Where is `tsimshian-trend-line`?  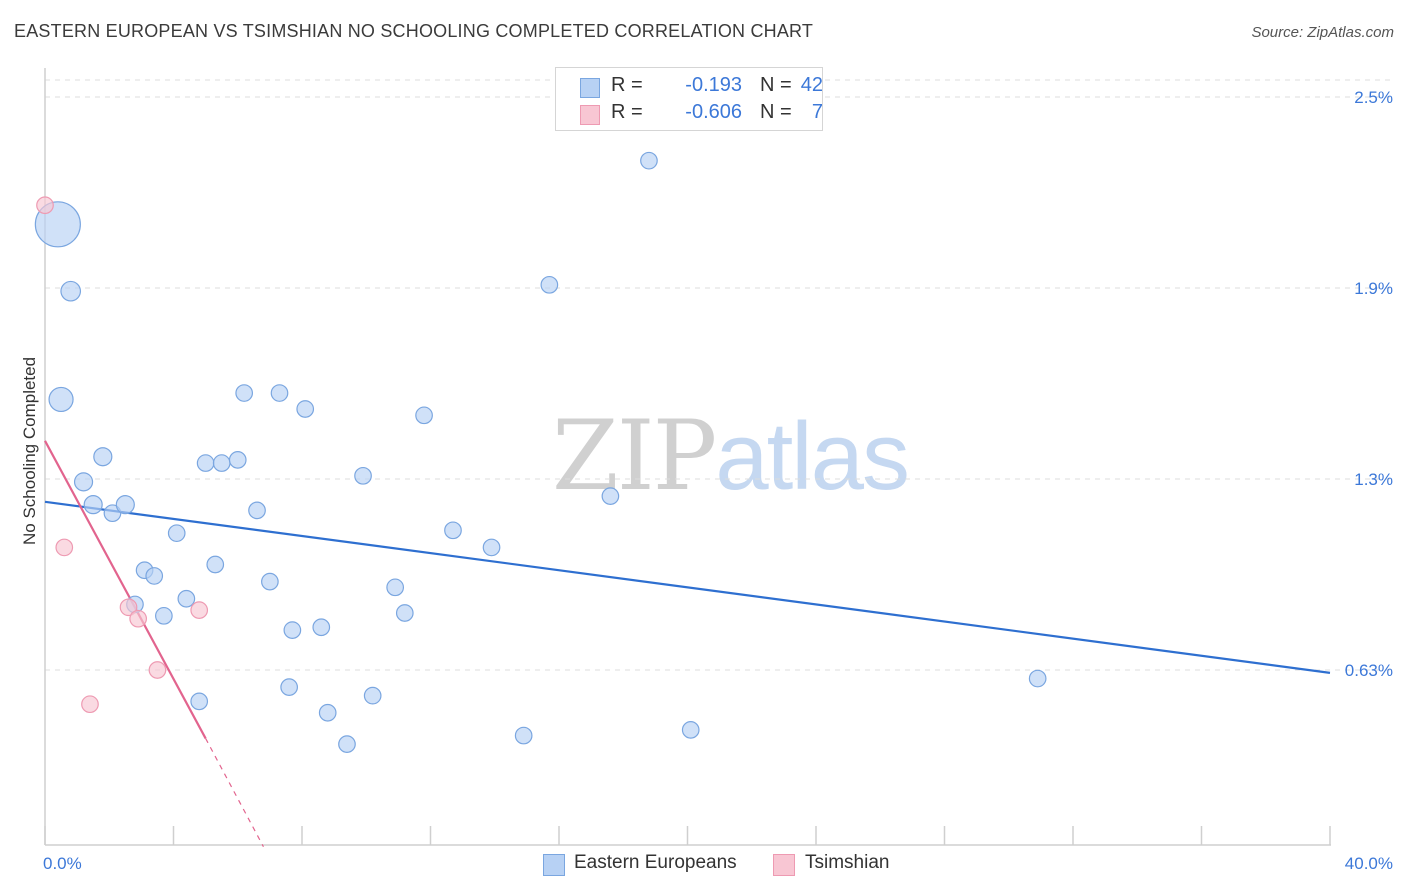 tsimshian-trend-line is located at coordinates (125, 589).